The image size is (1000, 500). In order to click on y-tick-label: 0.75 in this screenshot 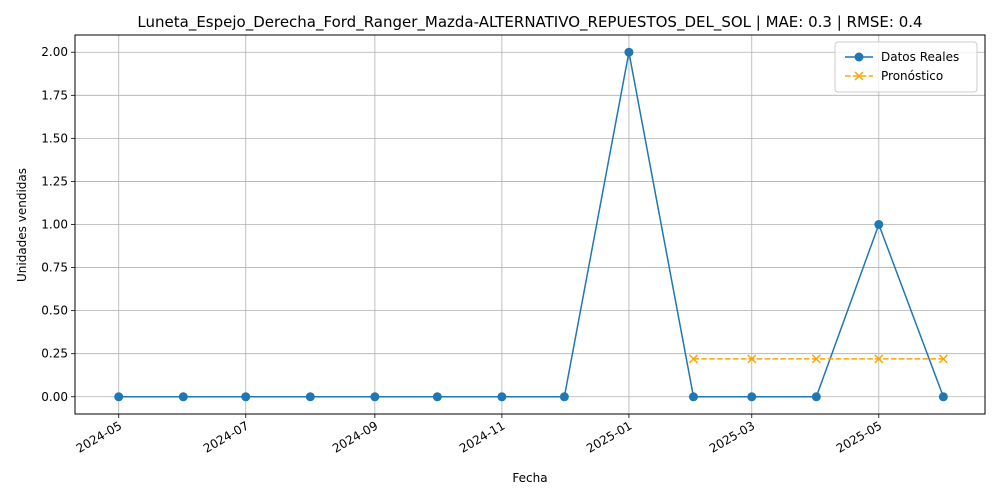, I will do `click(54, 268)`.